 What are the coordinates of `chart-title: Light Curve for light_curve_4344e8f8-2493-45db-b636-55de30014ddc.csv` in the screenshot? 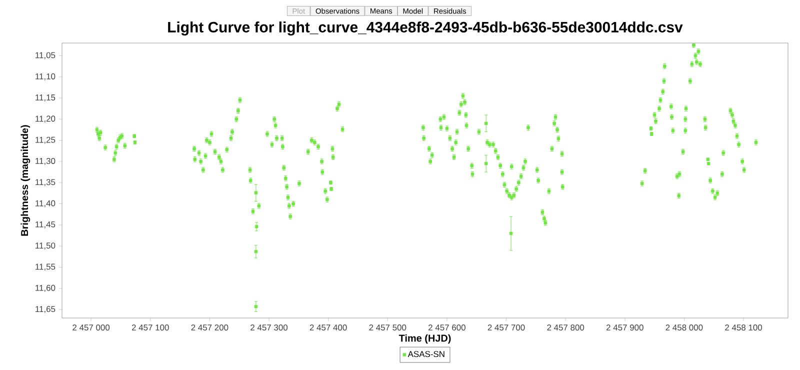 It's located at (425, 29).